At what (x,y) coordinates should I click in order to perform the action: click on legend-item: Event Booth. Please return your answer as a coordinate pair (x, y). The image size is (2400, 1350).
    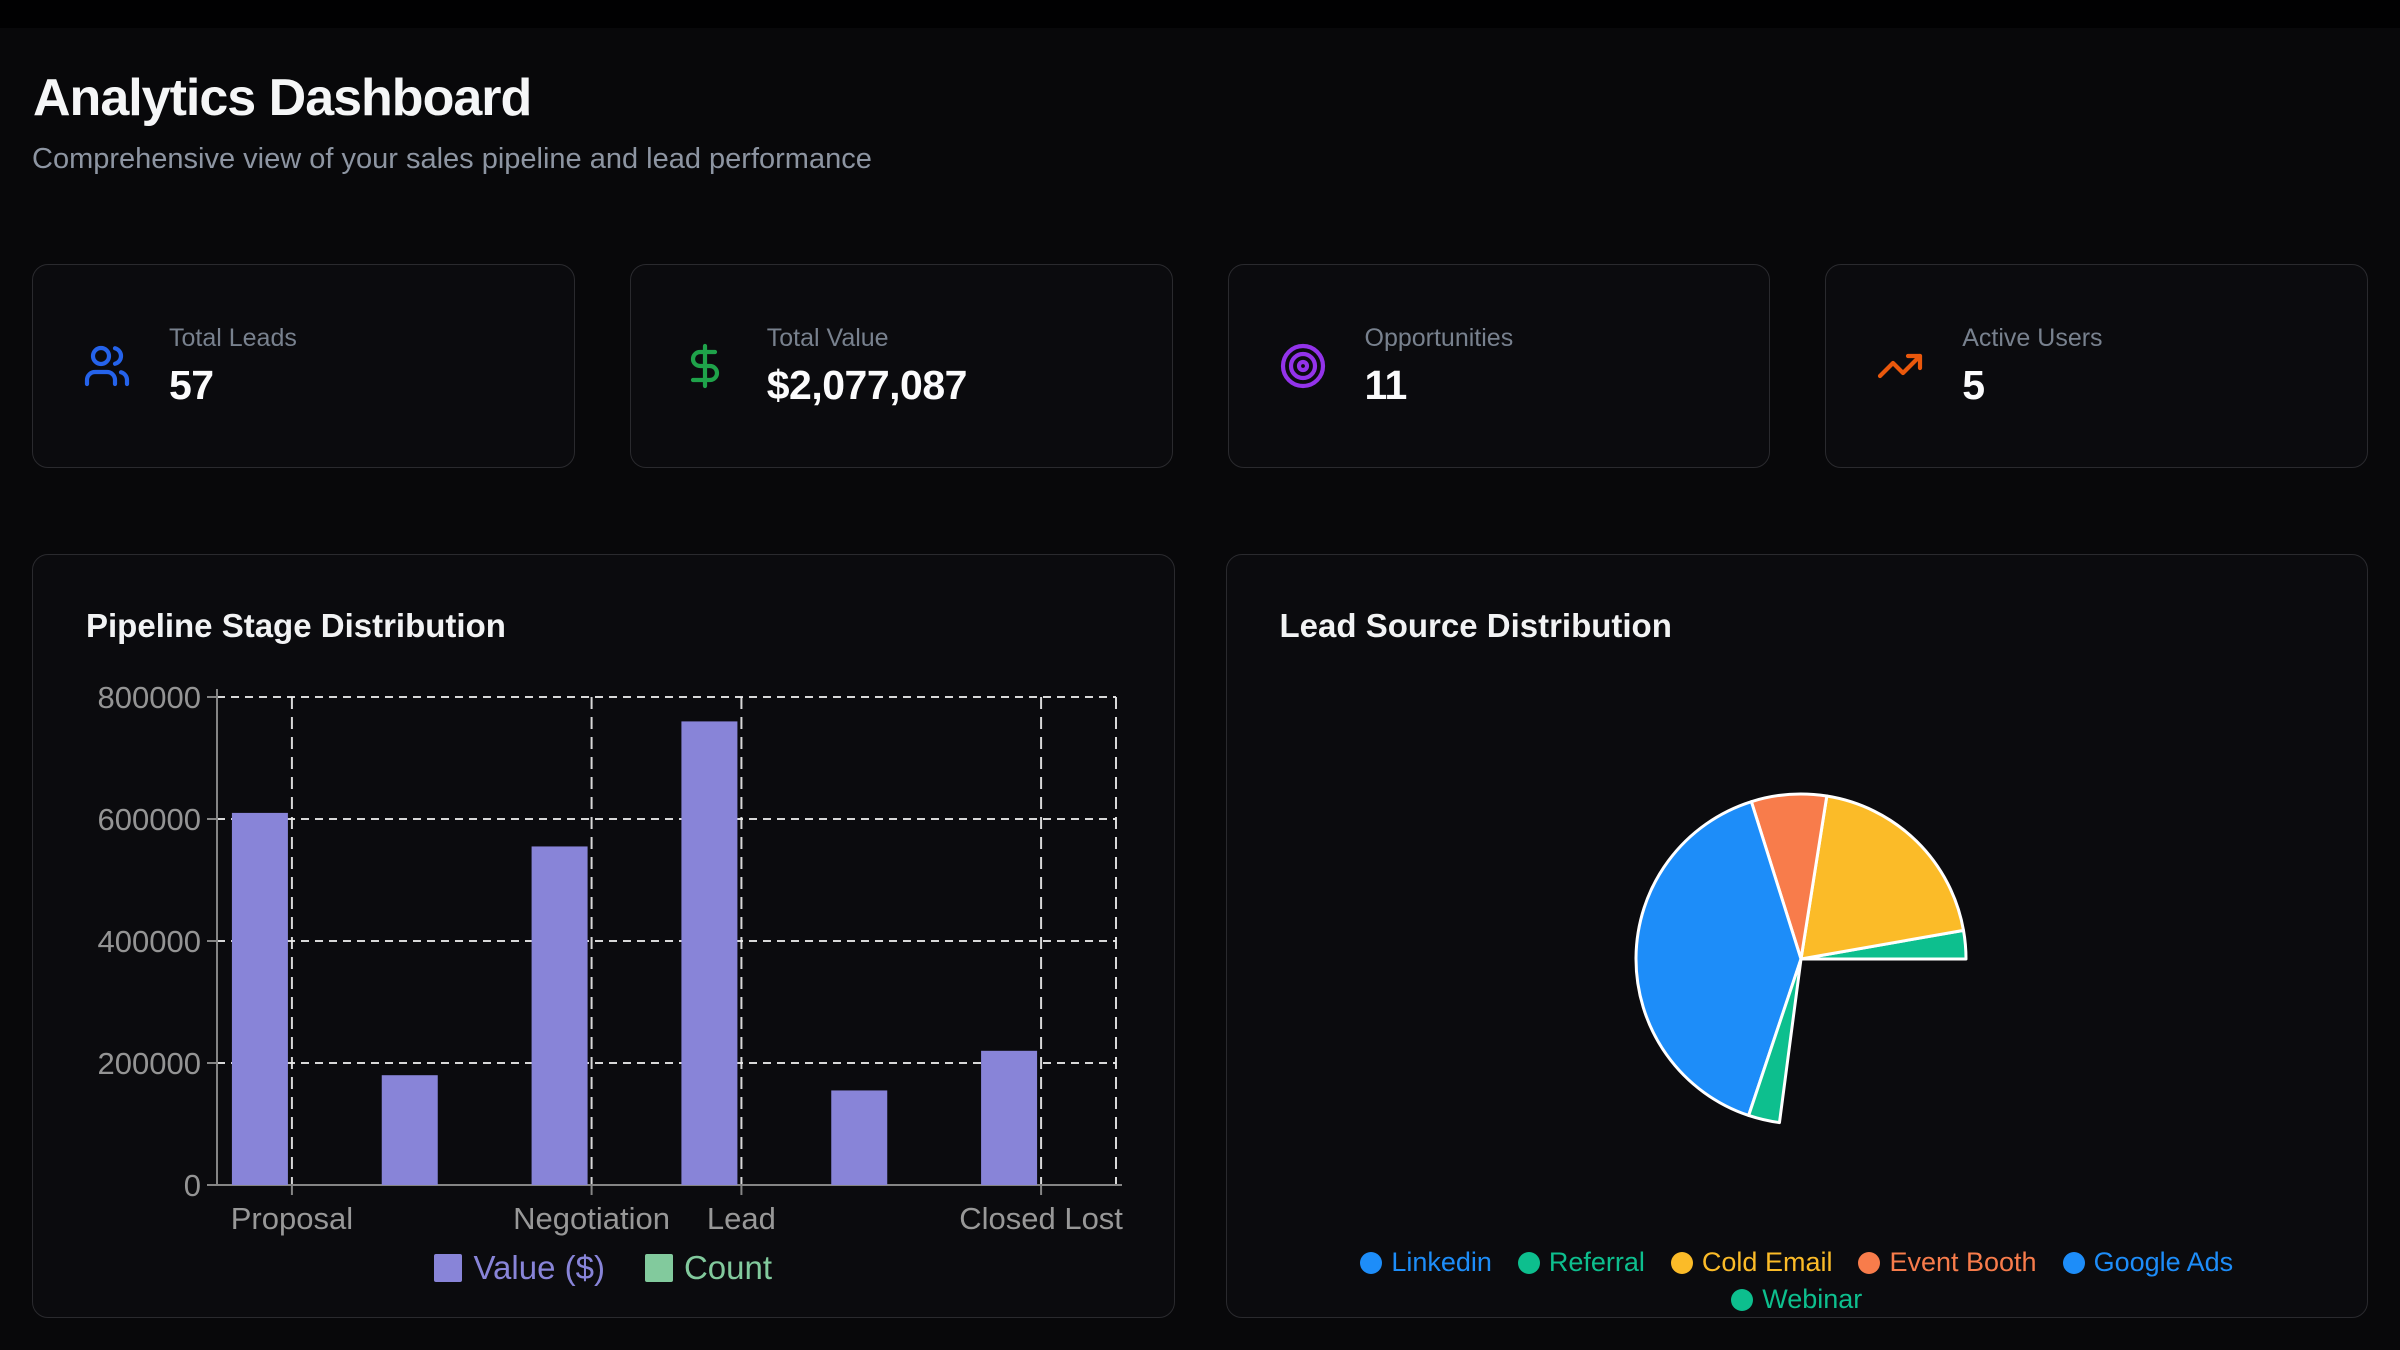
    Looking at the image, I should click on (1947, 1262).